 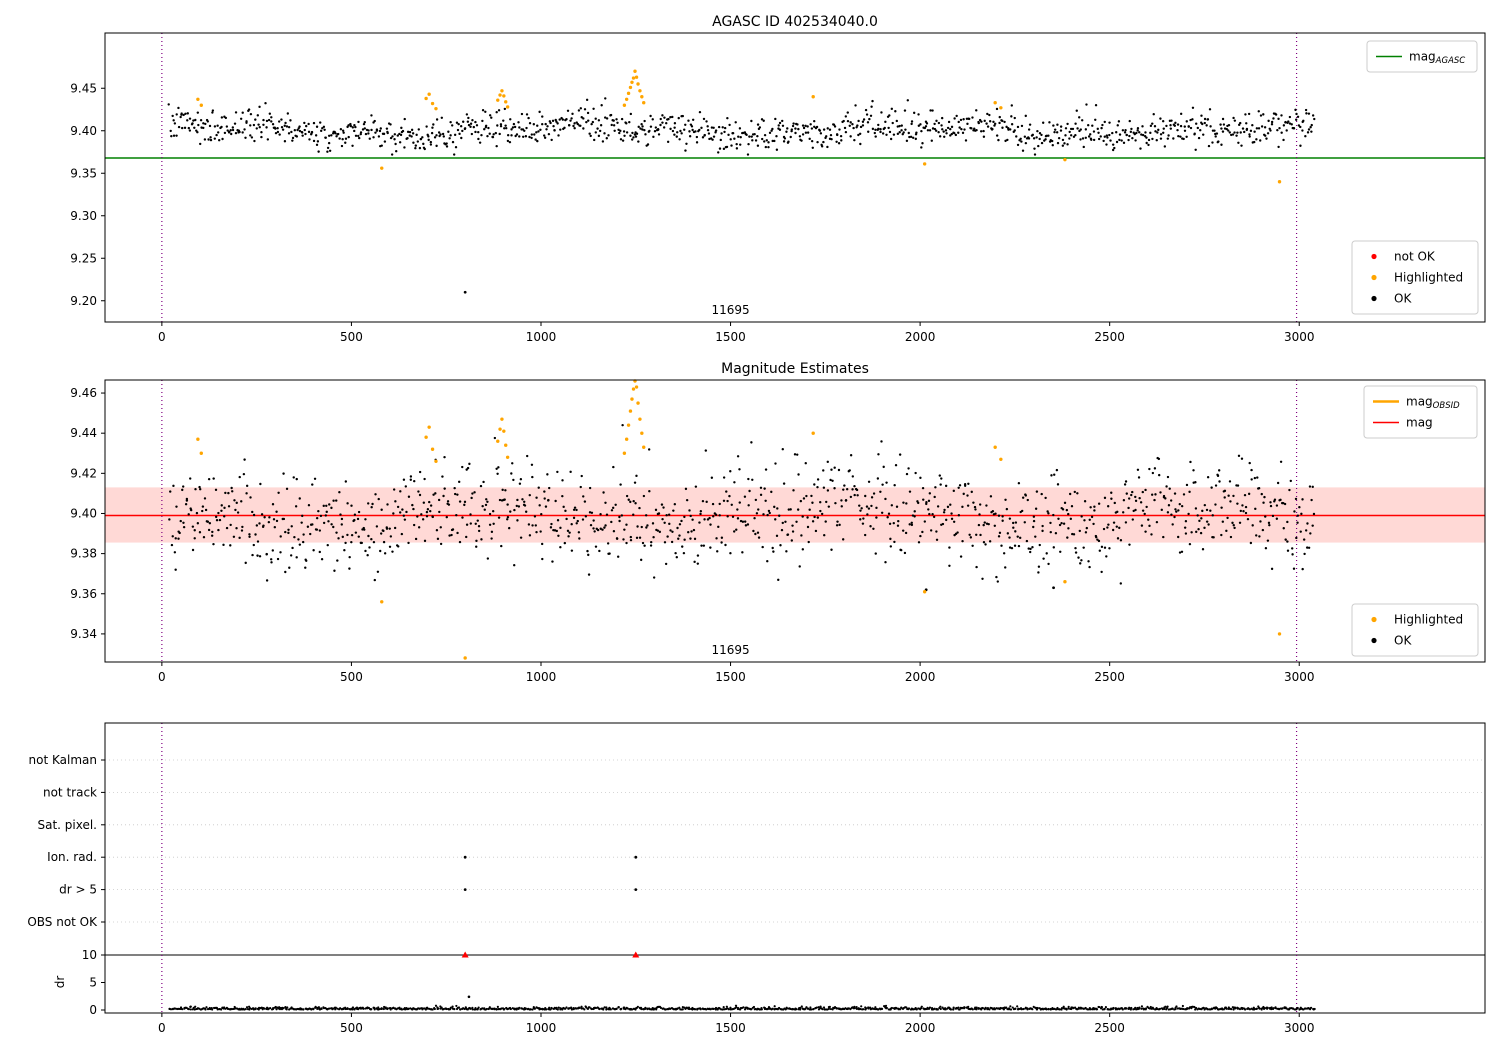 I want to click on x-tick-label: 1000, so click(x=541, y=1028).